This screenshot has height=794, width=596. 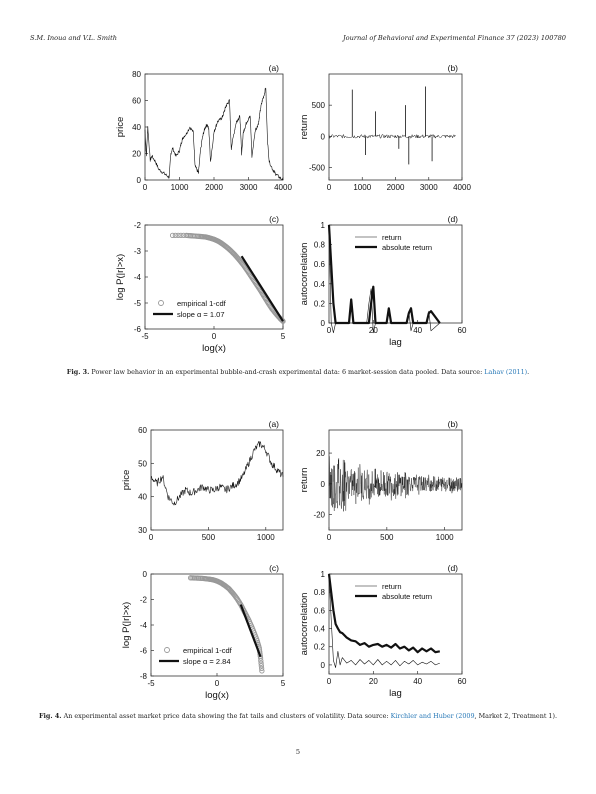 What do you see at coordinates (207, 661) in the screenshot?
I see `legend-label-fit: slope α = 2.84` at bounding box center [207, 661].